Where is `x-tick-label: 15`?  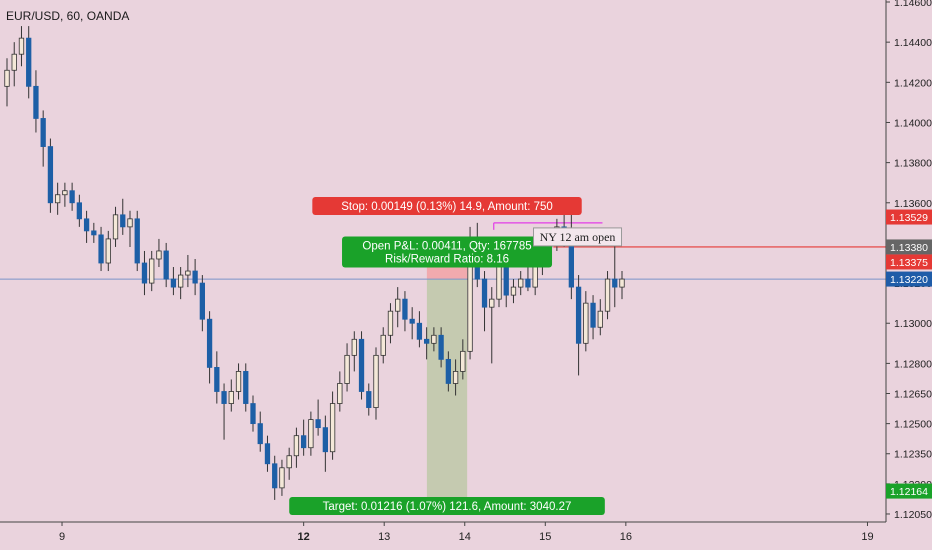 x-tick-label: 15 is located at coordinates (545, 537).